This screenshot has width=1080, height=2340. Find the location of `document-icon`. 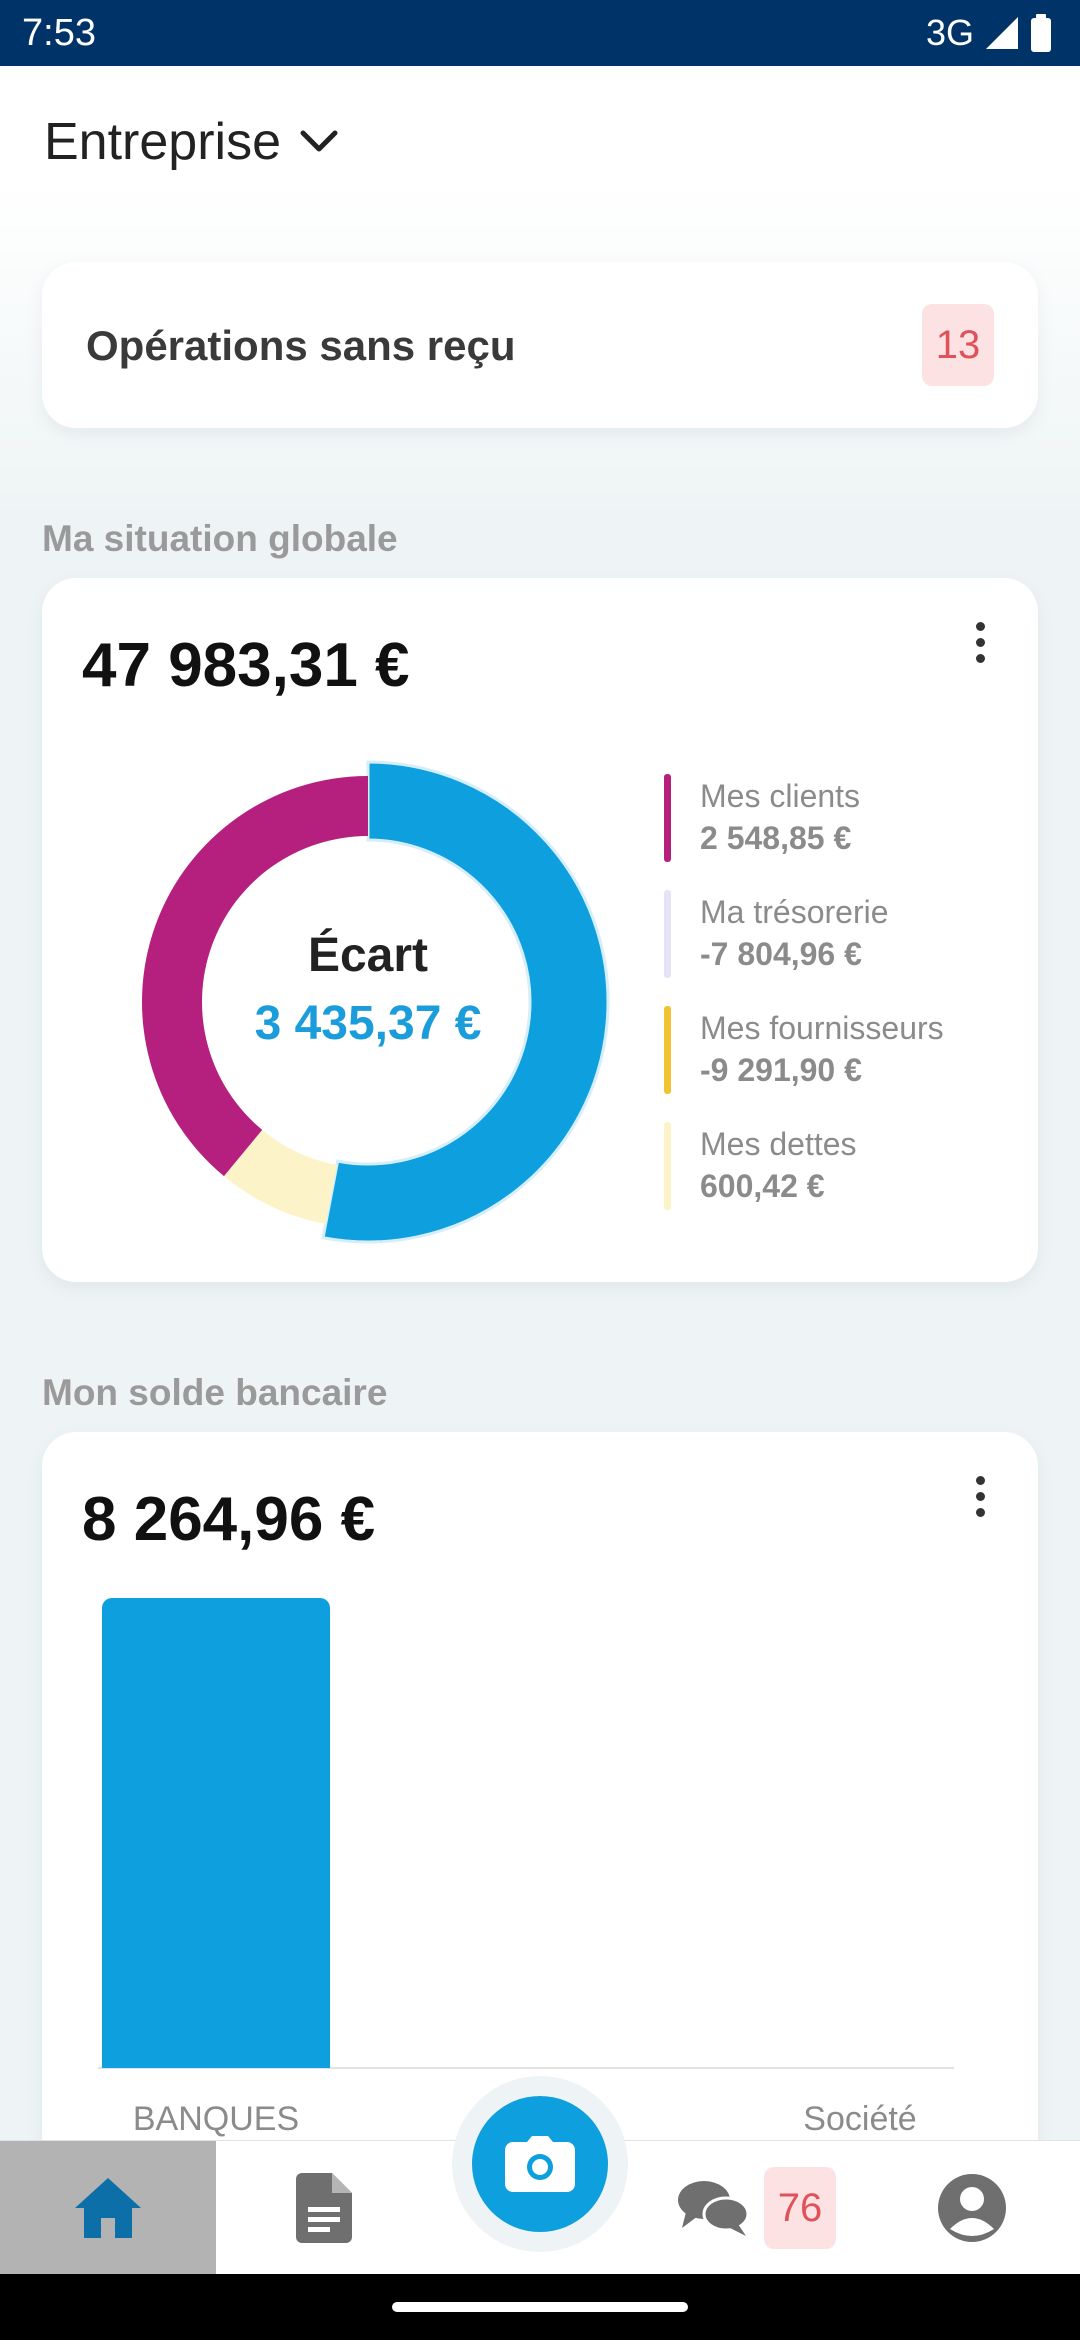

document-icon is located at coordinates (324, 2208).